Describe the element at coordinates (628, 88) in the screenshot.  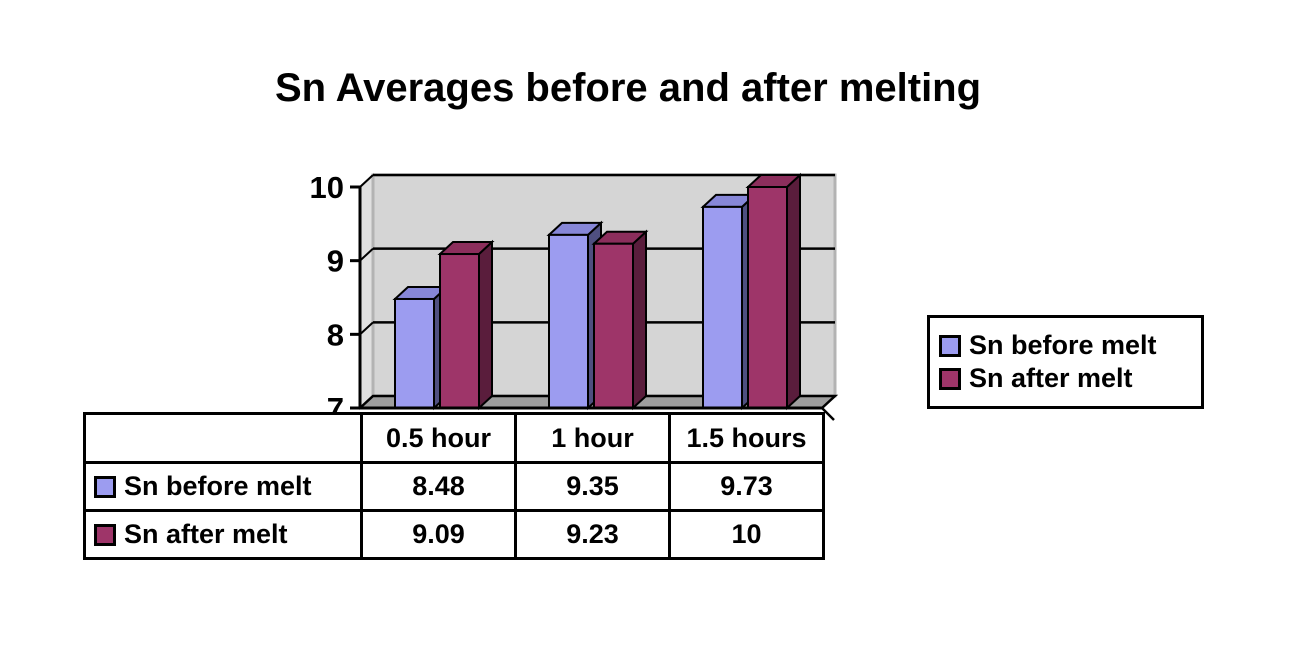
I see `chart-title: Sn Averages before and after melting` at that location.